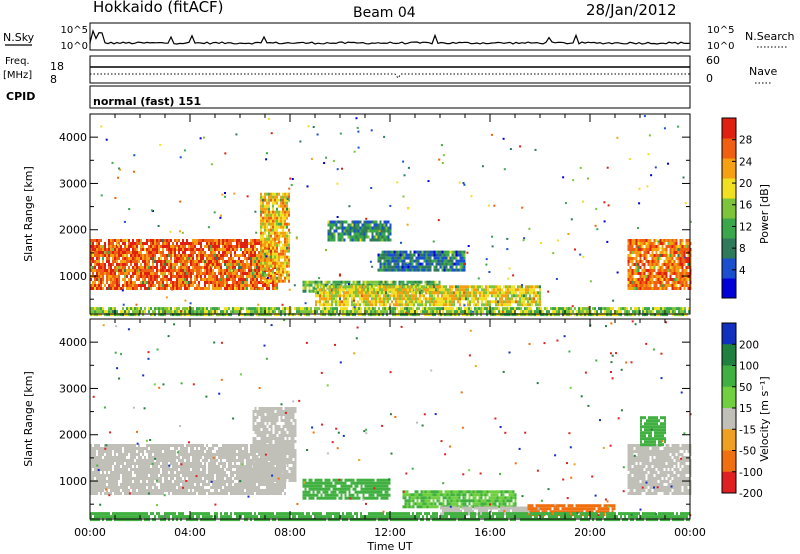 The image size is (800, 554). Describe the element at coordinates (720, 46) in the screenshot. I see `nsearch-tick-bottom: 10^0` at that location.